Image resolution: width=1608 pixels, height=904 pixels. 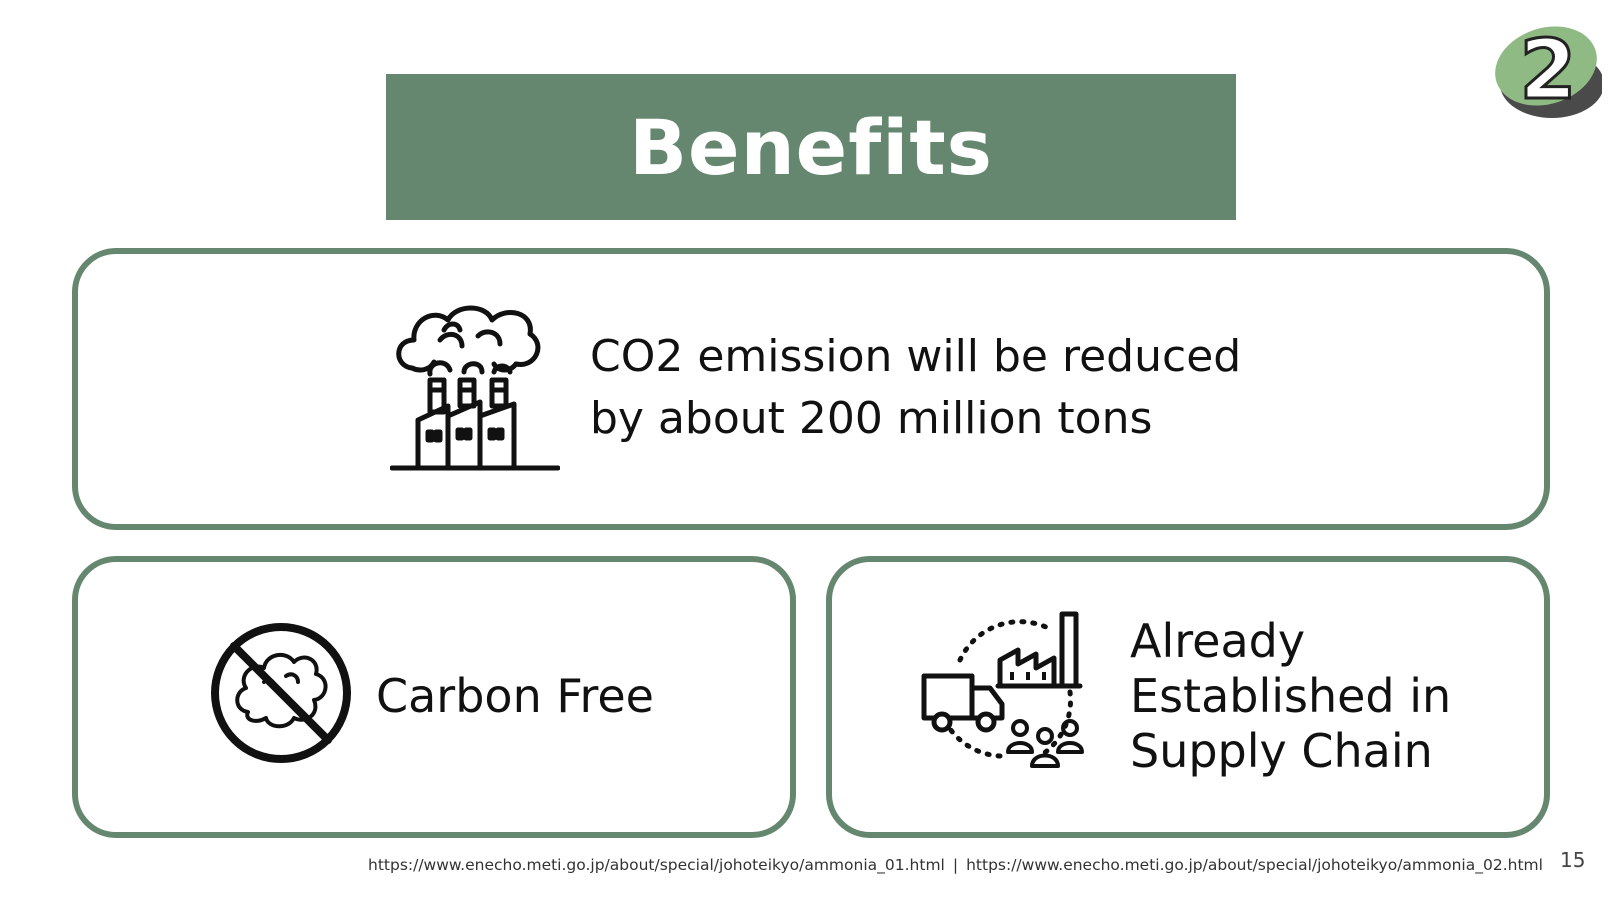 I want to click on badge-number: 2, so click(x=1547, y=70).